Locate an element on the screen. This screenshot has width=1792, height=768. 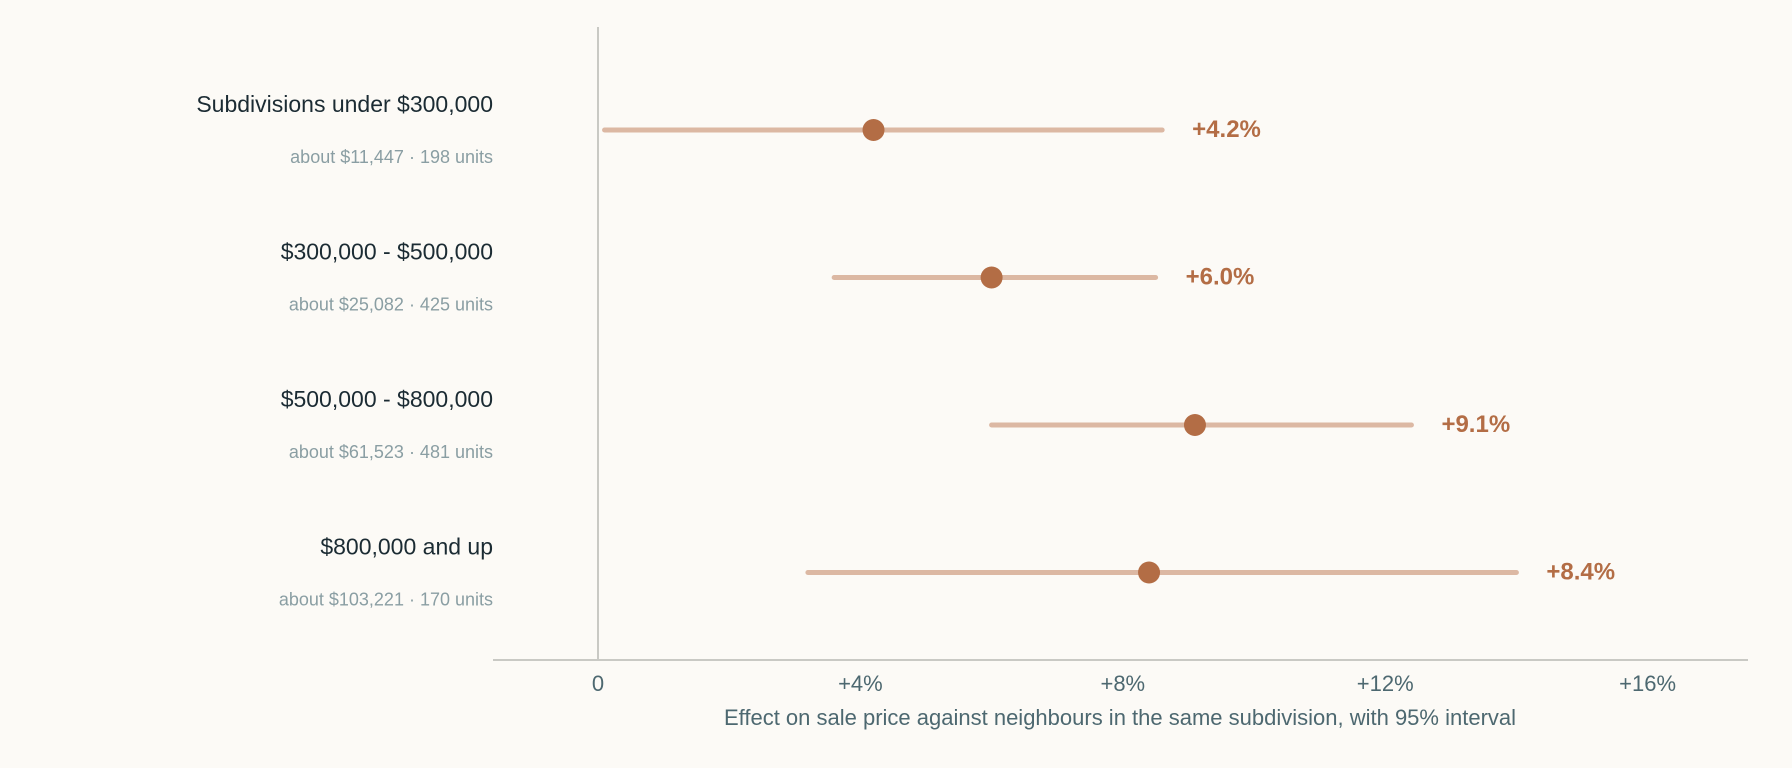
category-label: $500,000 - $800,000 is located at coordinates (387, 399).